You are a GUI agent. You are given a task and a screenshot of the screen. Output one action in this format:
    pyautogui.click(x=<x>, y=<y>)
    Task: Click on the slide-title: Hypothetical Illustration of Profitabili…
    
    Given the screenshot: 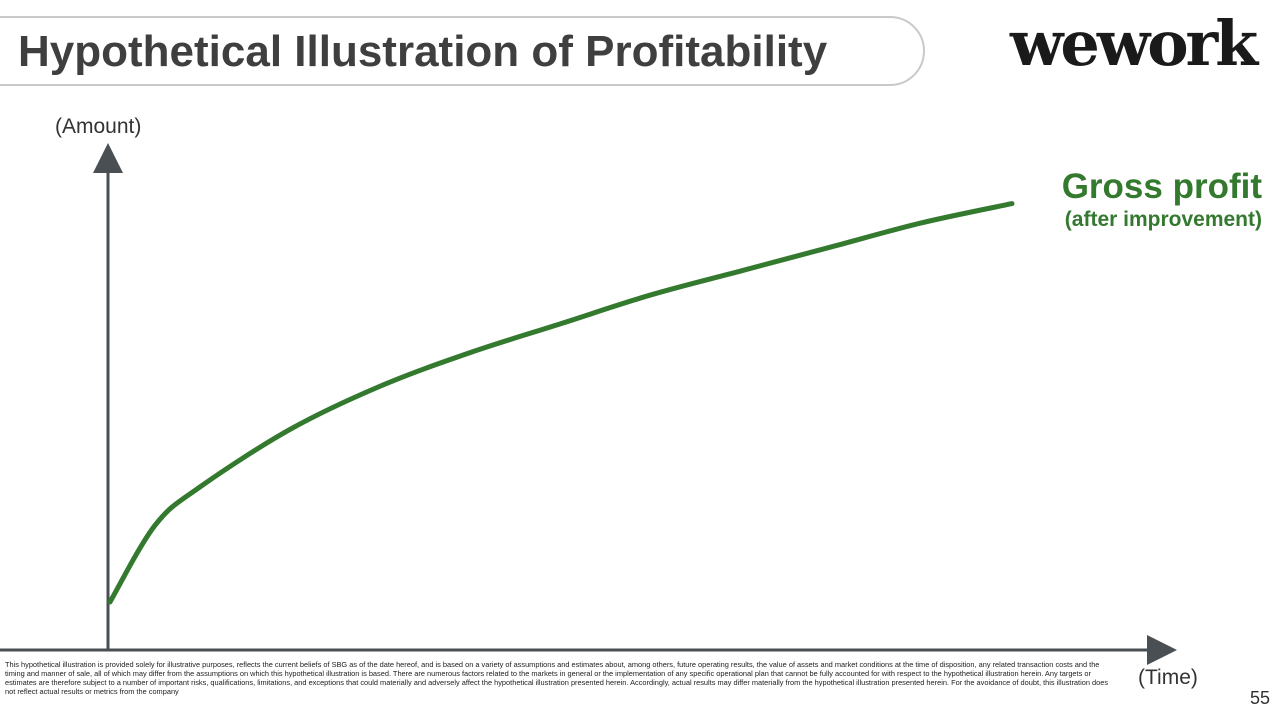 What is the action you would take?
    pyautogui.click(x=423, y=51)
    